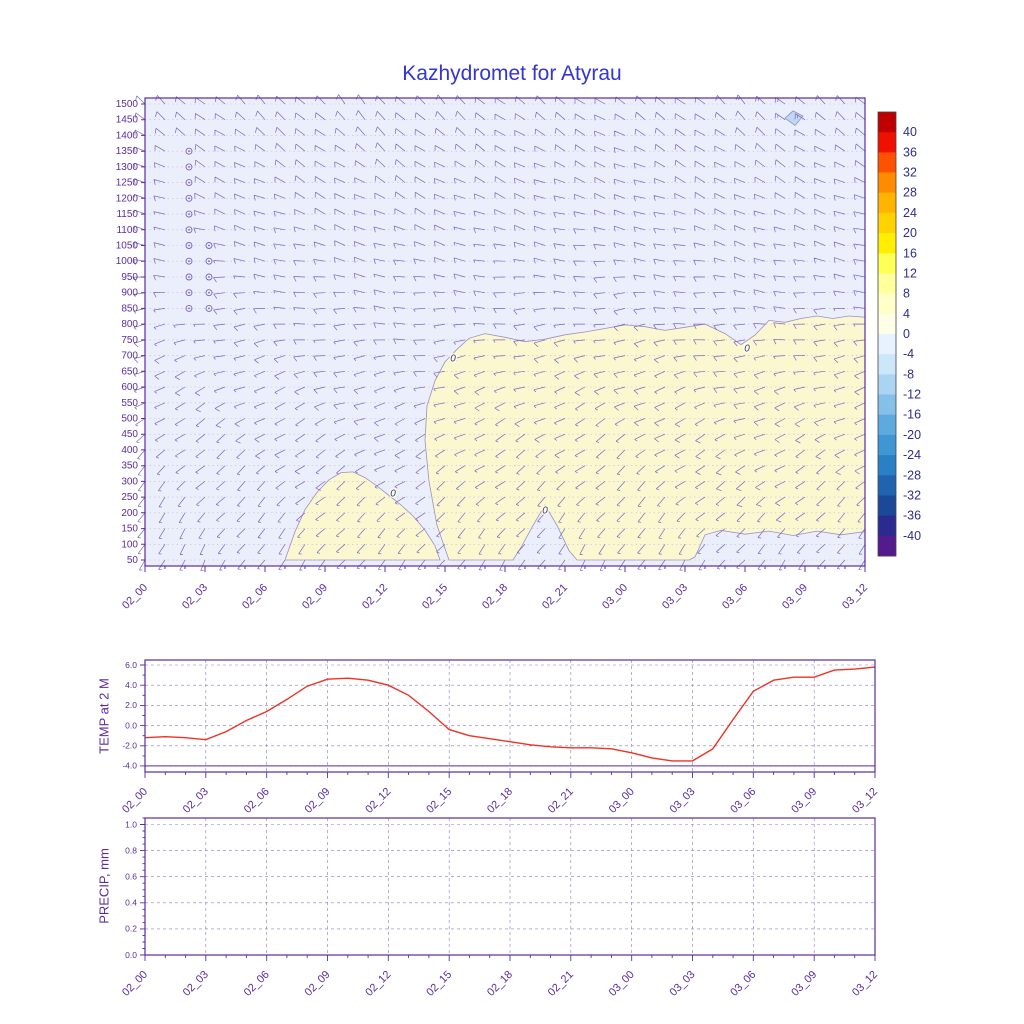 The width and height of the screenshot is (1024, 1024). Describe the element at coordinates (794, 118) in the screenshot. I see `cold-spot` at that location.